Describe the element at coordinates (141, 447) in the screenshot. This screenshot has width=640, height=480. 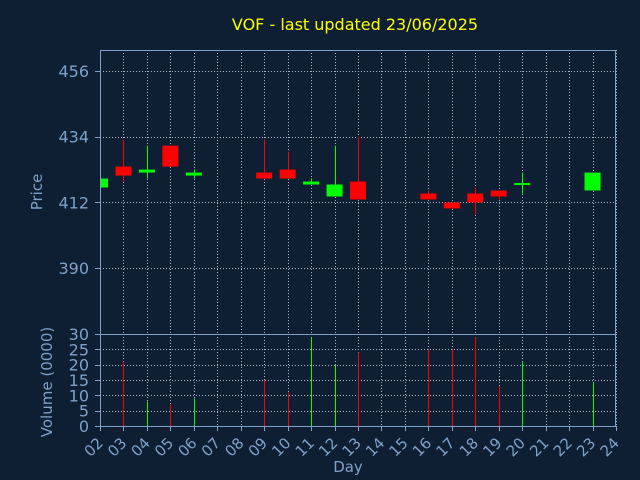
I see `day-tick-label: 04` at that location.